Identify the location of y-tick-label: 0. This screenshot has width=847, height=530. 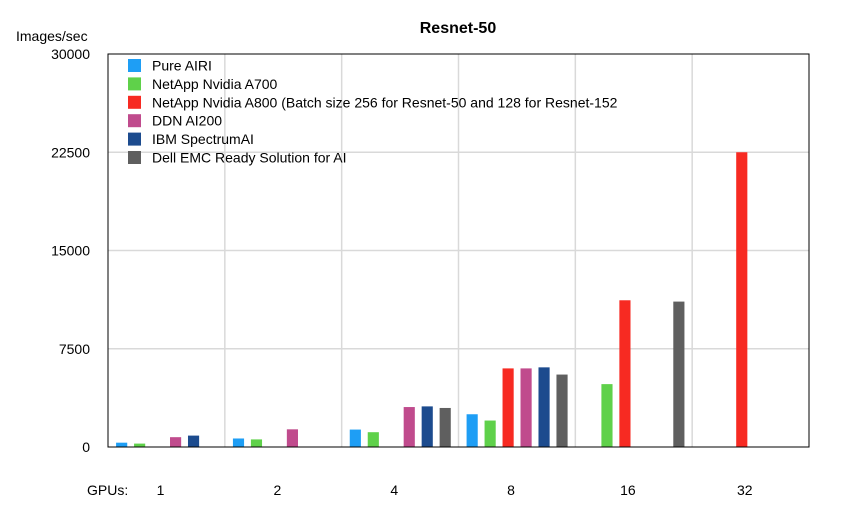
(86, 447).